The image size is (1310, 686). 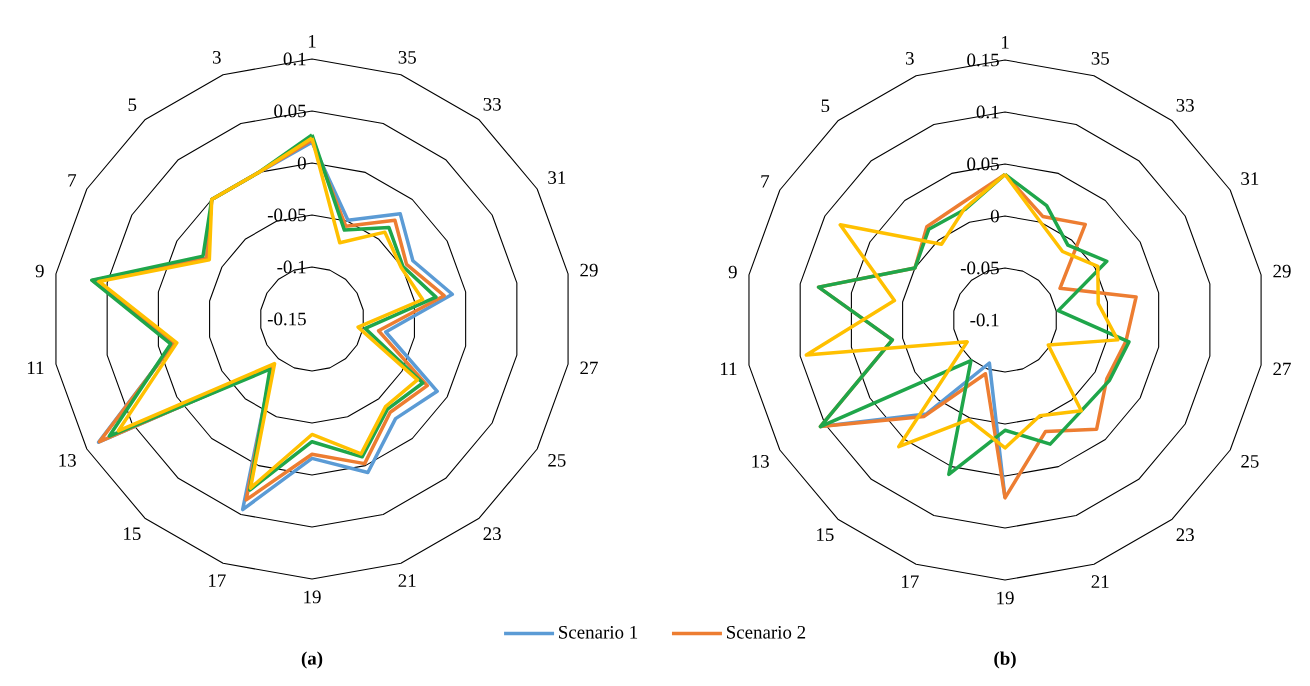 What do you see at coordinates (1005, 660) in the screenshot?
I see `text: (b)` at bounding box center [1005, 660].